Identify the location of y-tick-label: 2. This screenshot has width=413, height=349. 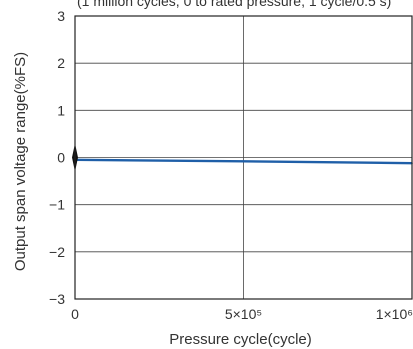
(61, 63).